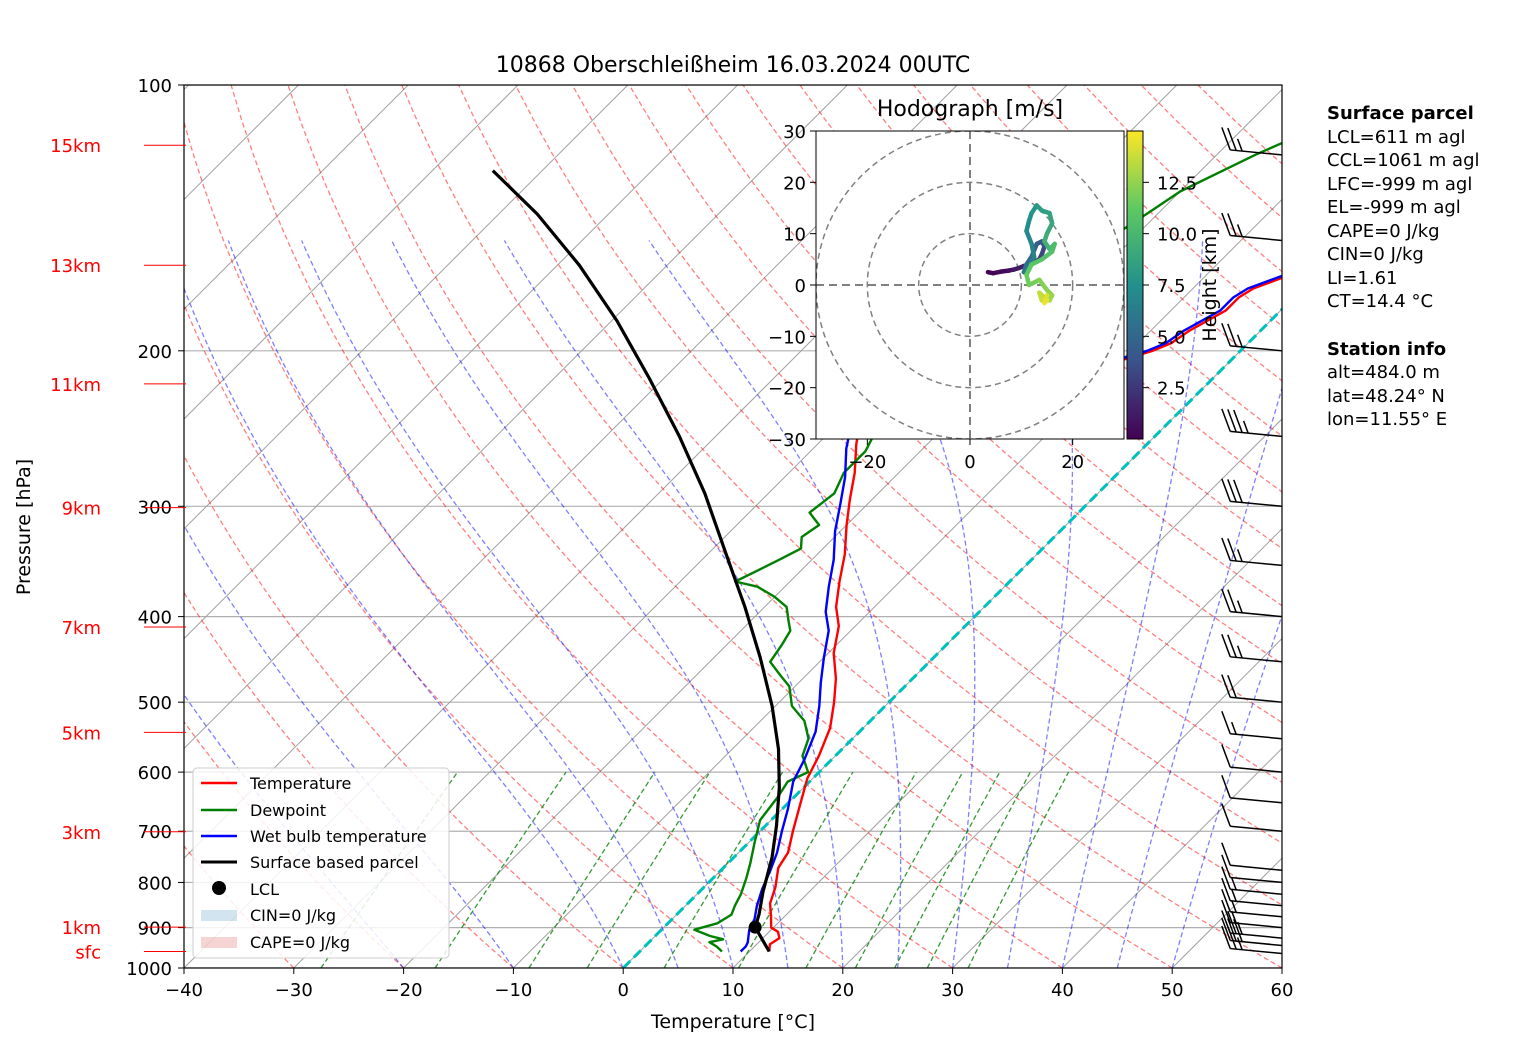 This screenshot has height=1054, width=1517. What do you see at coordinates (1394, 207) in the screenshot?
I see `surface-parcel-line: EL=-999 m agl` at bounding box center [1394, 207].